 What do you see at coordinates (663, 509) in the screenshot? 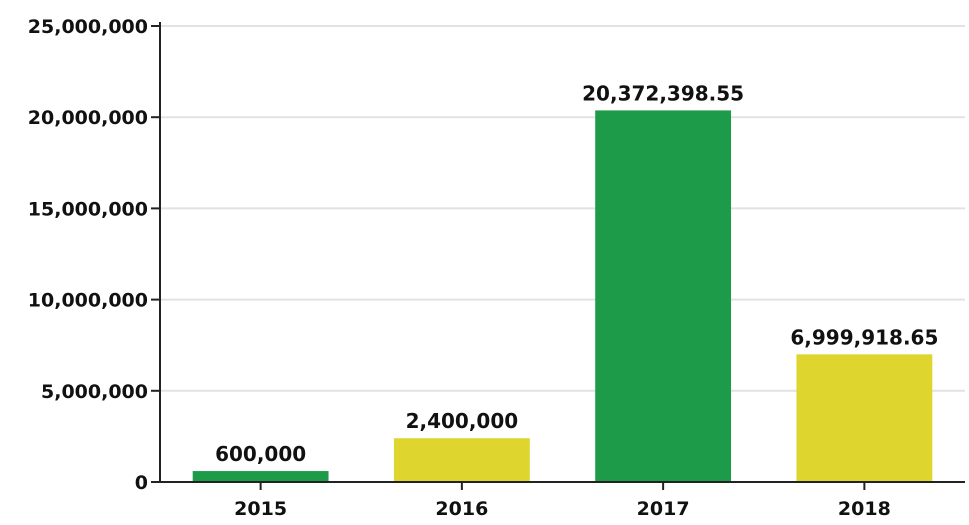
I see `x-tick-label: 2017` at bounding box center [663, 509].